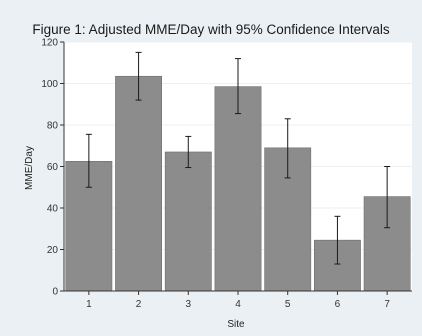  What do you see at coordinates (238, 304) in the screenshot?
I see `x-tick-label: 4` at bounding box center [238, 304].